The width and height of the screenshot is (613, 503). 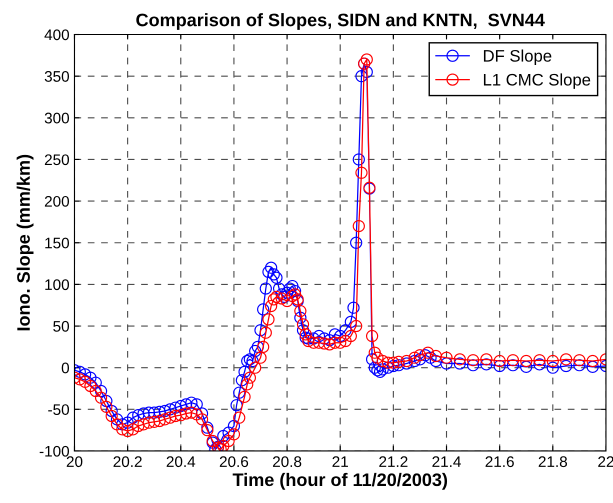 I want to click on x-tick-label: 20, so click(x=74, y=462).